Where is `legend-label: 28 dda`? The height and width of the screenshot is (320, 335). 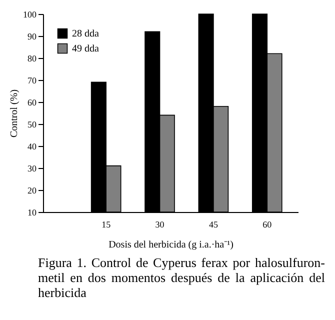
legend-label: 28 dda is located at coordinates (86, 34).